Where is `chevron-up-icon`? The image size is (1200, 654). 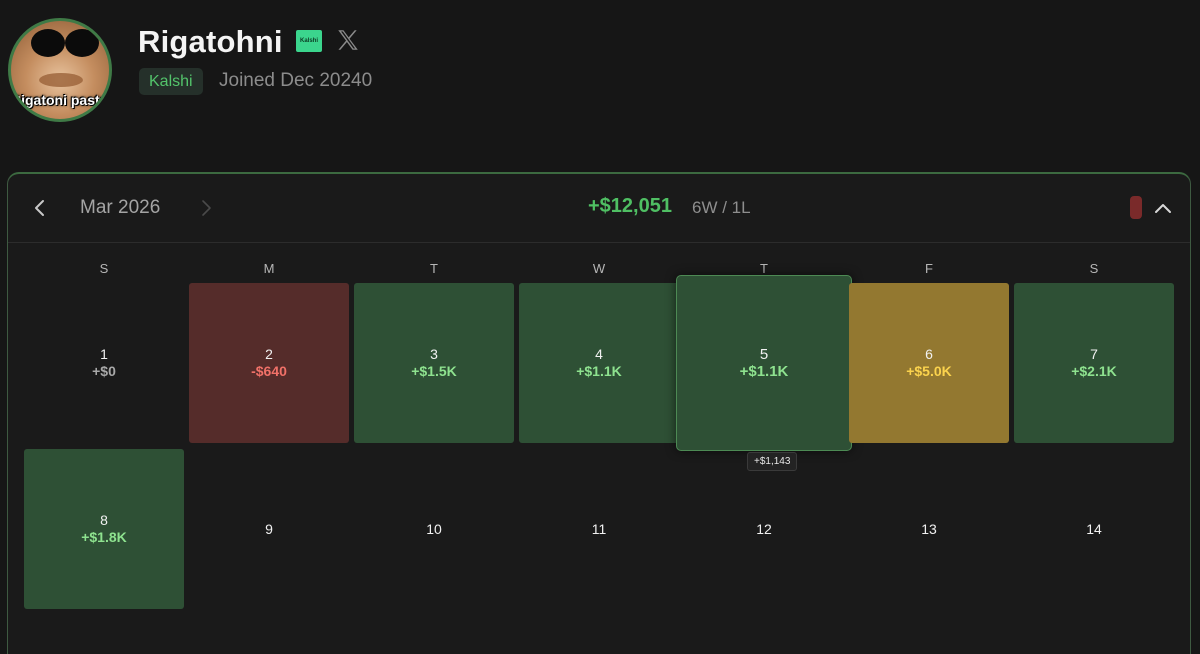
chevron-up-icon is located at coordinates (1163, 208).